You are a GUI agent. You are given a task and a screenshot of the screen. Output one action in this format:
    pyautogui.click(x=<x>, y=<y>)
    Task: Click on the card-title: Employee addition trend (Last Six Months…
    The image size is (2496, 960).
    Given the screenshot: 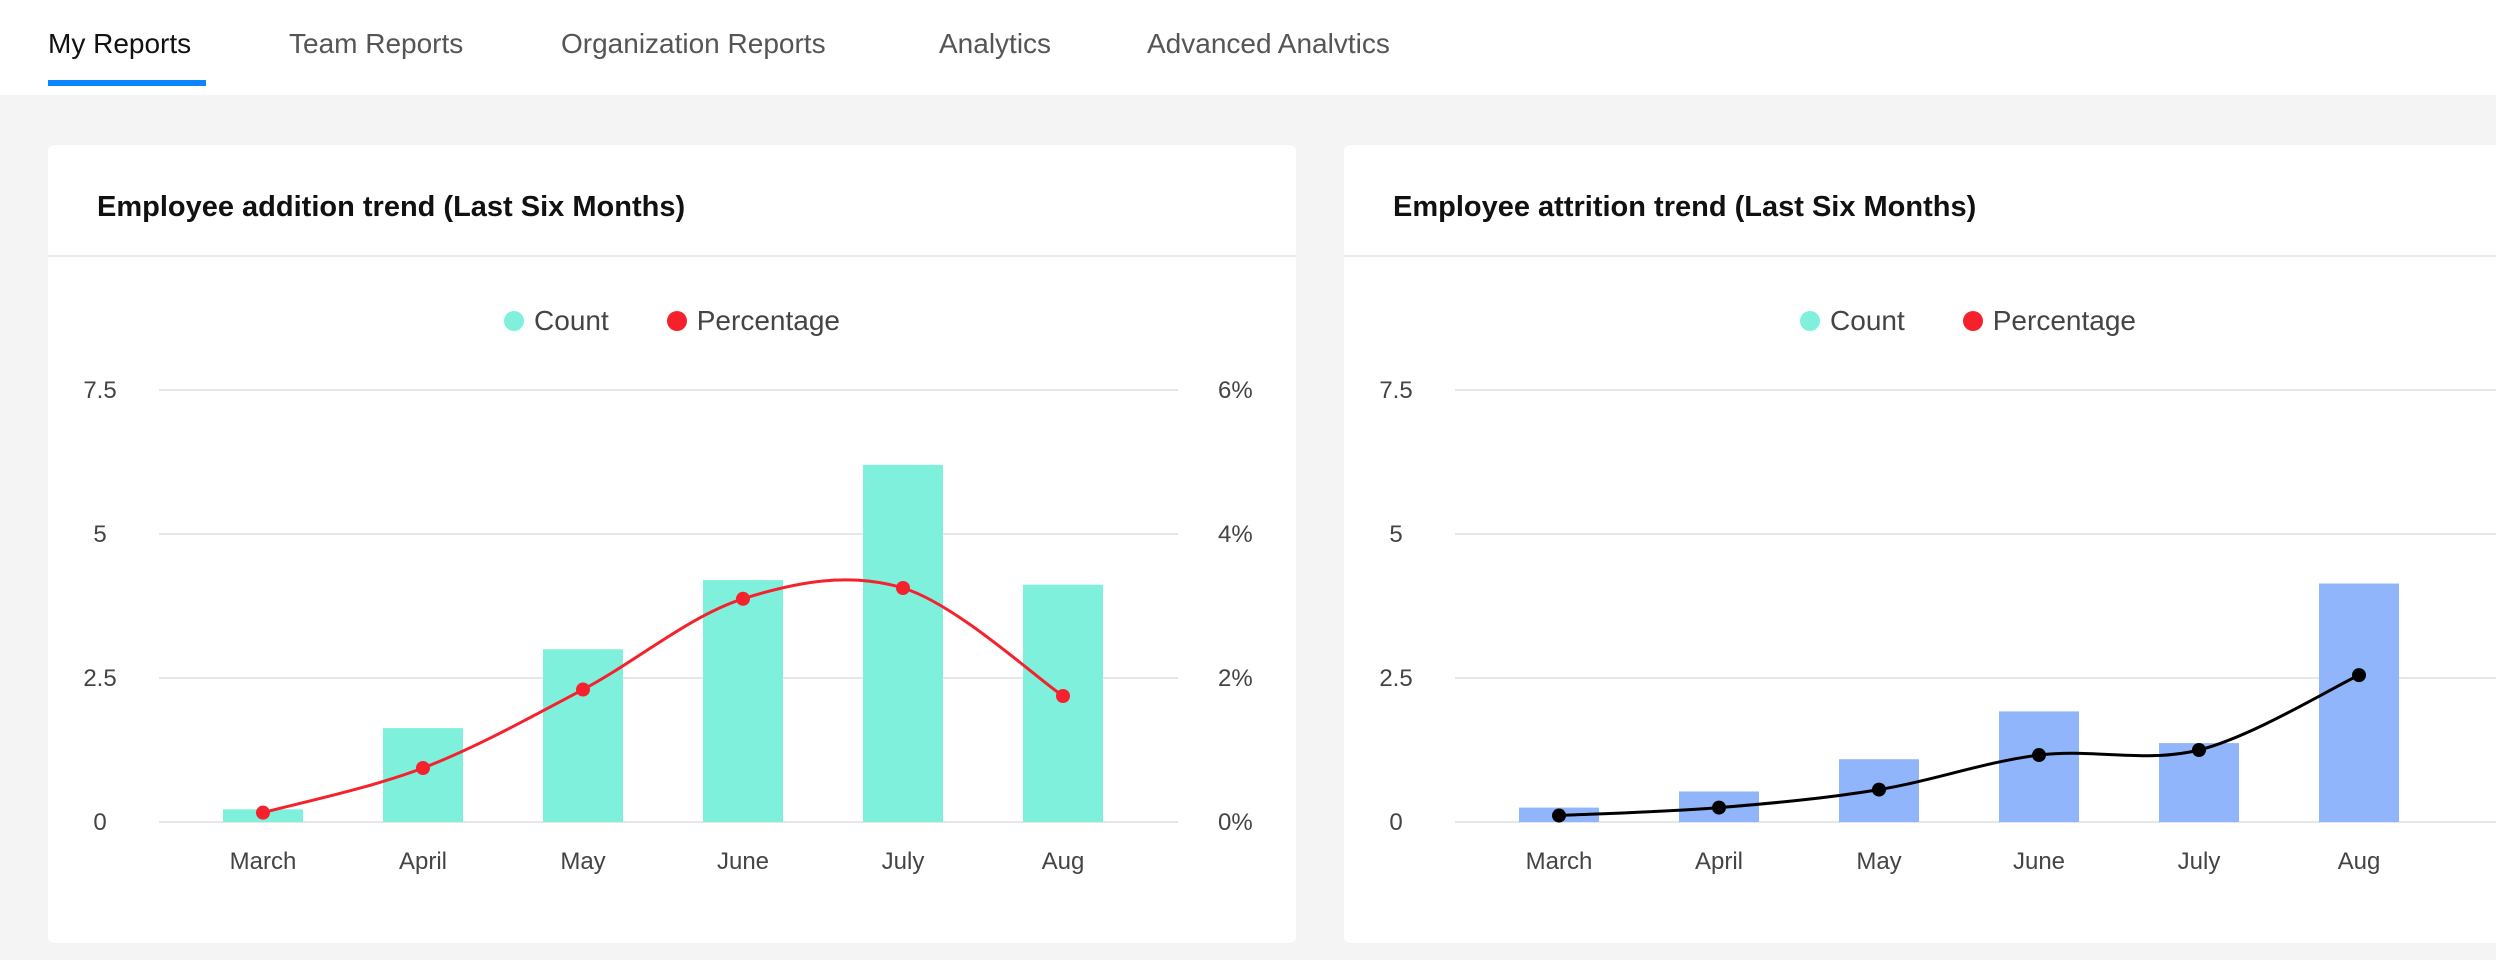 What is the action you would take?
    pyautogui.click(x=391, y=207)
    